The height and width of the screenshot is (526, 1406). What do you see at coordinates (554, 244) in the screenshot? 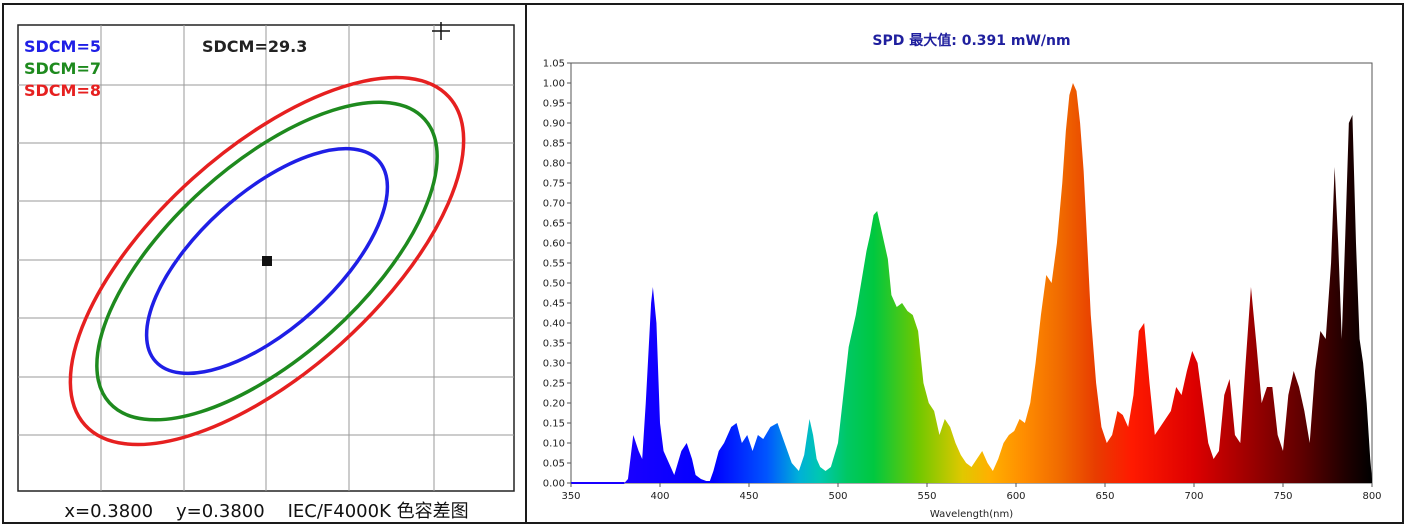
I see `y-tick-label-12: 0.60` at bounding box center [554, 244].